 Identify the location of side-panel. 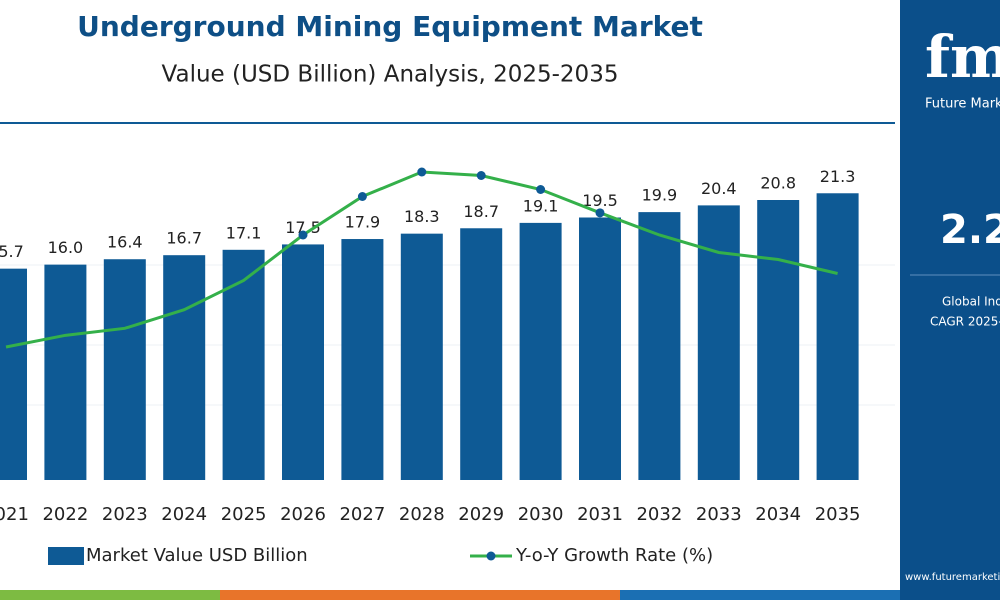
(950, 300).